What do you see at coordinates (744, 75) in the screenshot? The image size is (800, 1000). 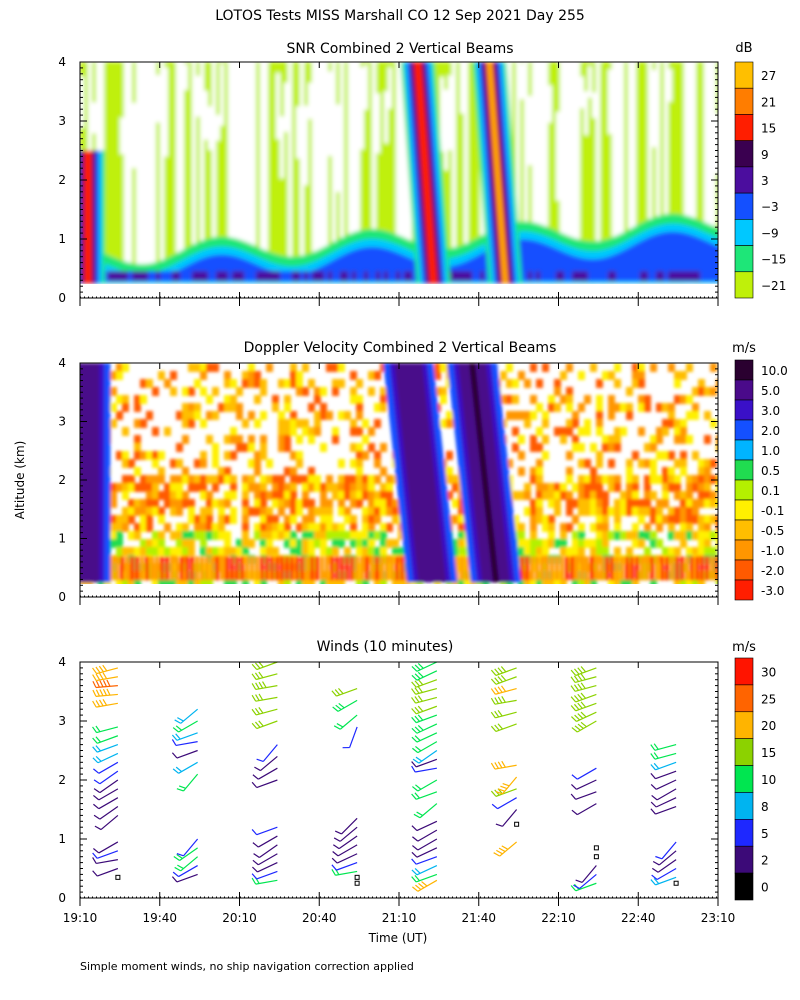 I see `snr-colorbar-swatch` at bounding box center [744, 75].